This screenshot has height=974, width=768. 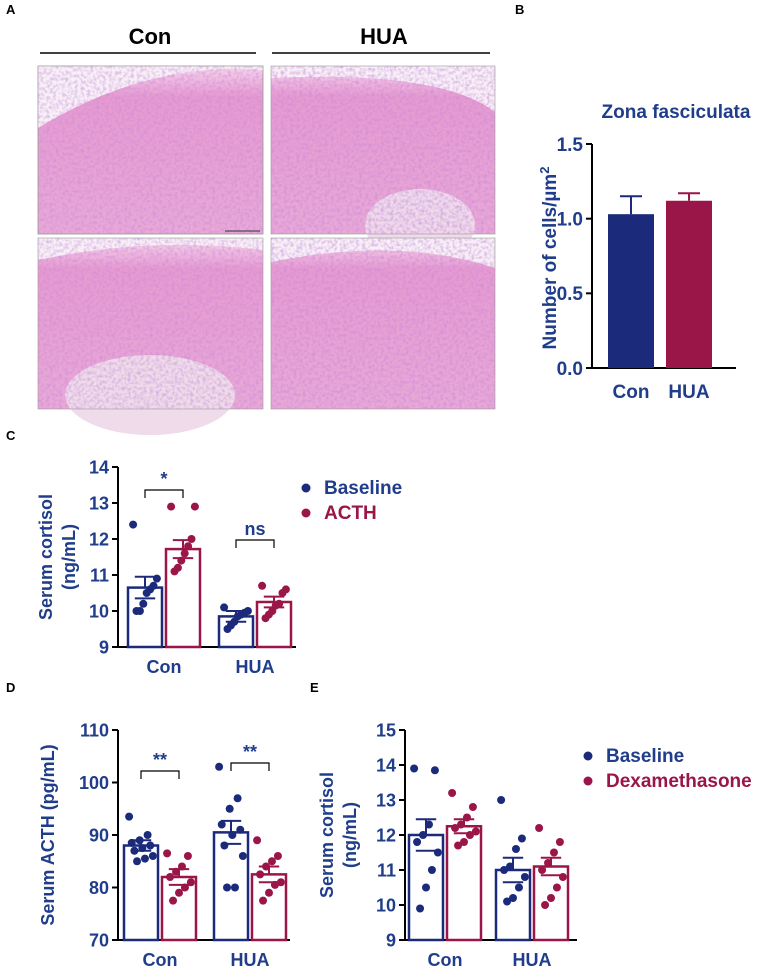 I want to click on y-axis-label-line: (ng/mL), so click(x=350, y=835).